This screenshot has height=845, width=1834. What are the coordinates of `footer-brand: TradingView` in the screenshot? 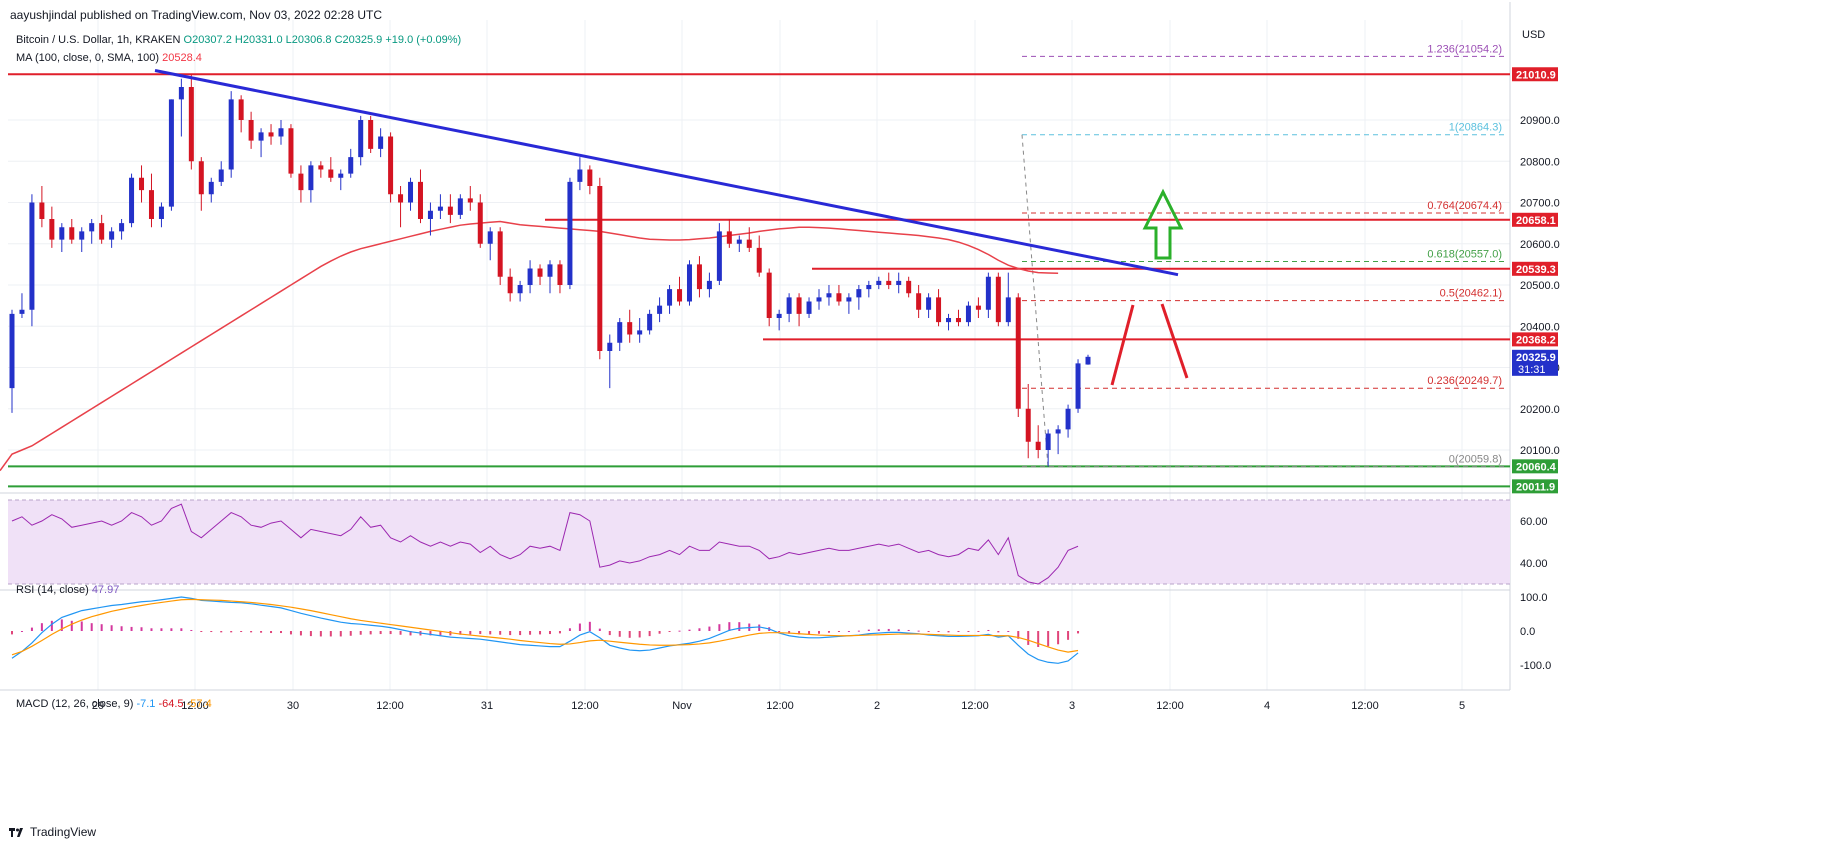 It's located at (52, 832).